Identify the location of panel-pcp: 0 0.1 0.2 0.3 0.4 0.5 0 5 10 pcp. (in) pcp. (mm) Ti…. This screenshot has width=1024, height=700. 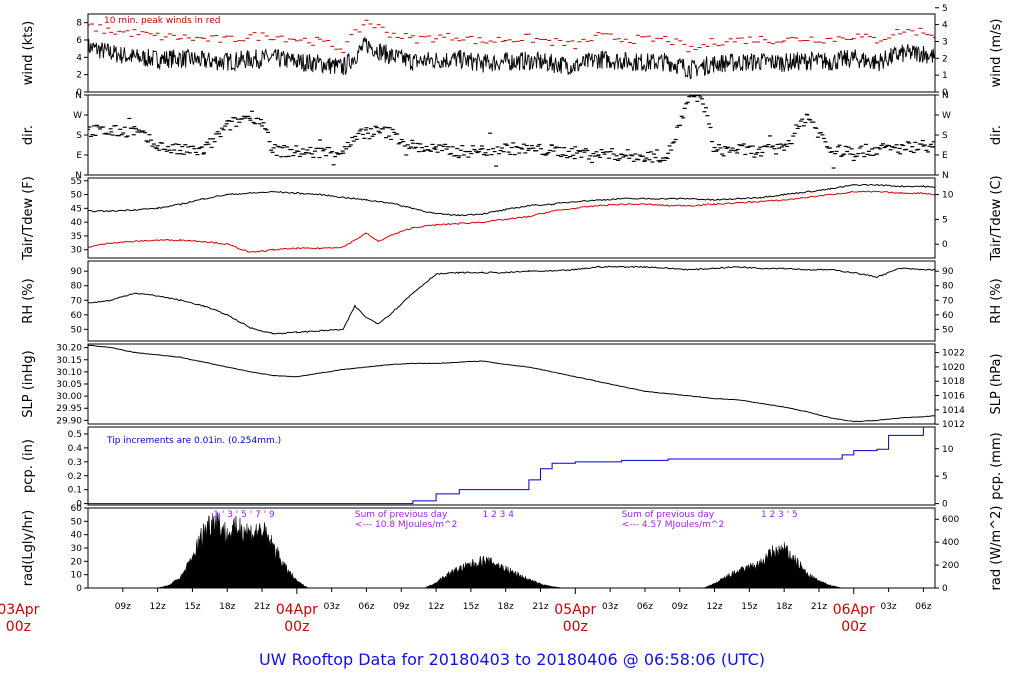
(512, 468).